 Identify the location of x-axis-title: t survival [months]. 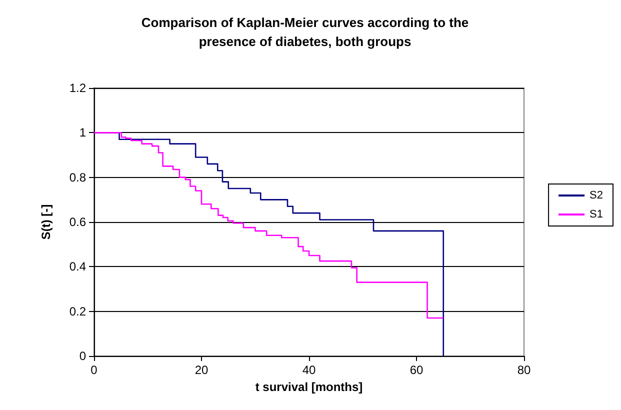
(309, 387).